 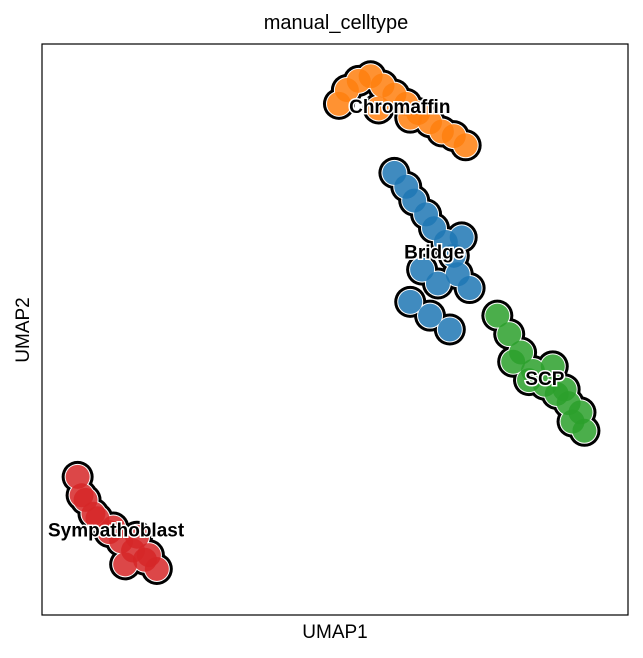 What do you see at coordinates (434, 252) in the screenshot?
I see `cluster-label-bridge: Bridge` at bounding box center [434, 252].